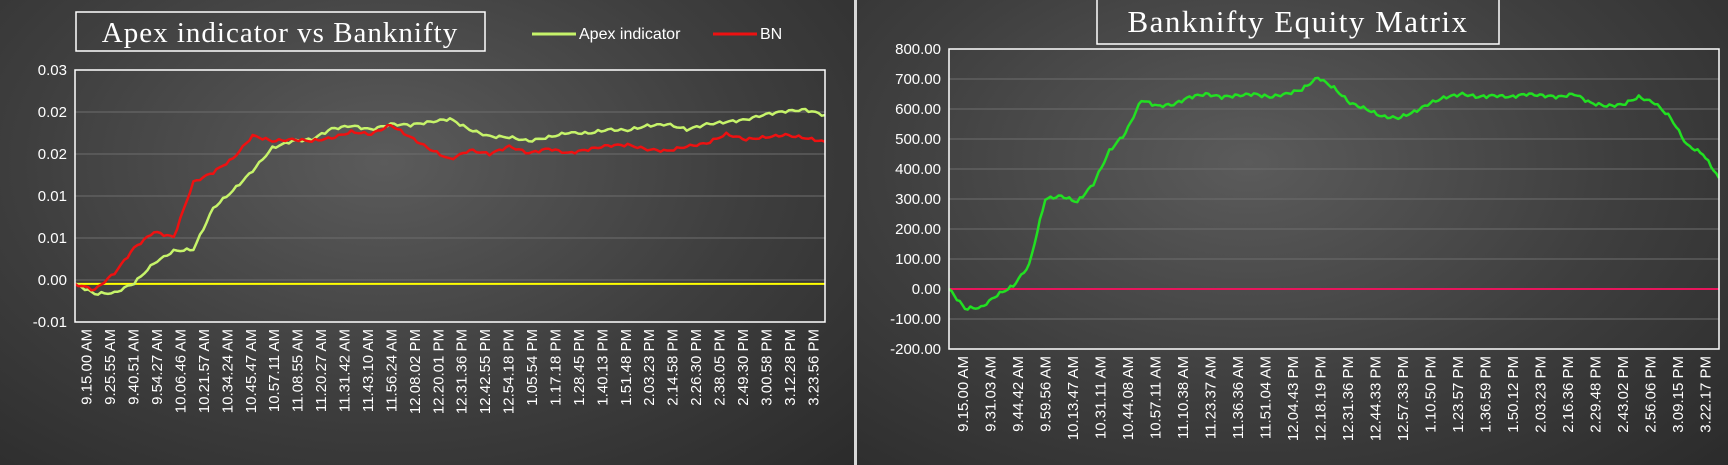 This screenshot has height=465, width=1728. I want to click on y-tick-label: 800.00, so click(918, 49).